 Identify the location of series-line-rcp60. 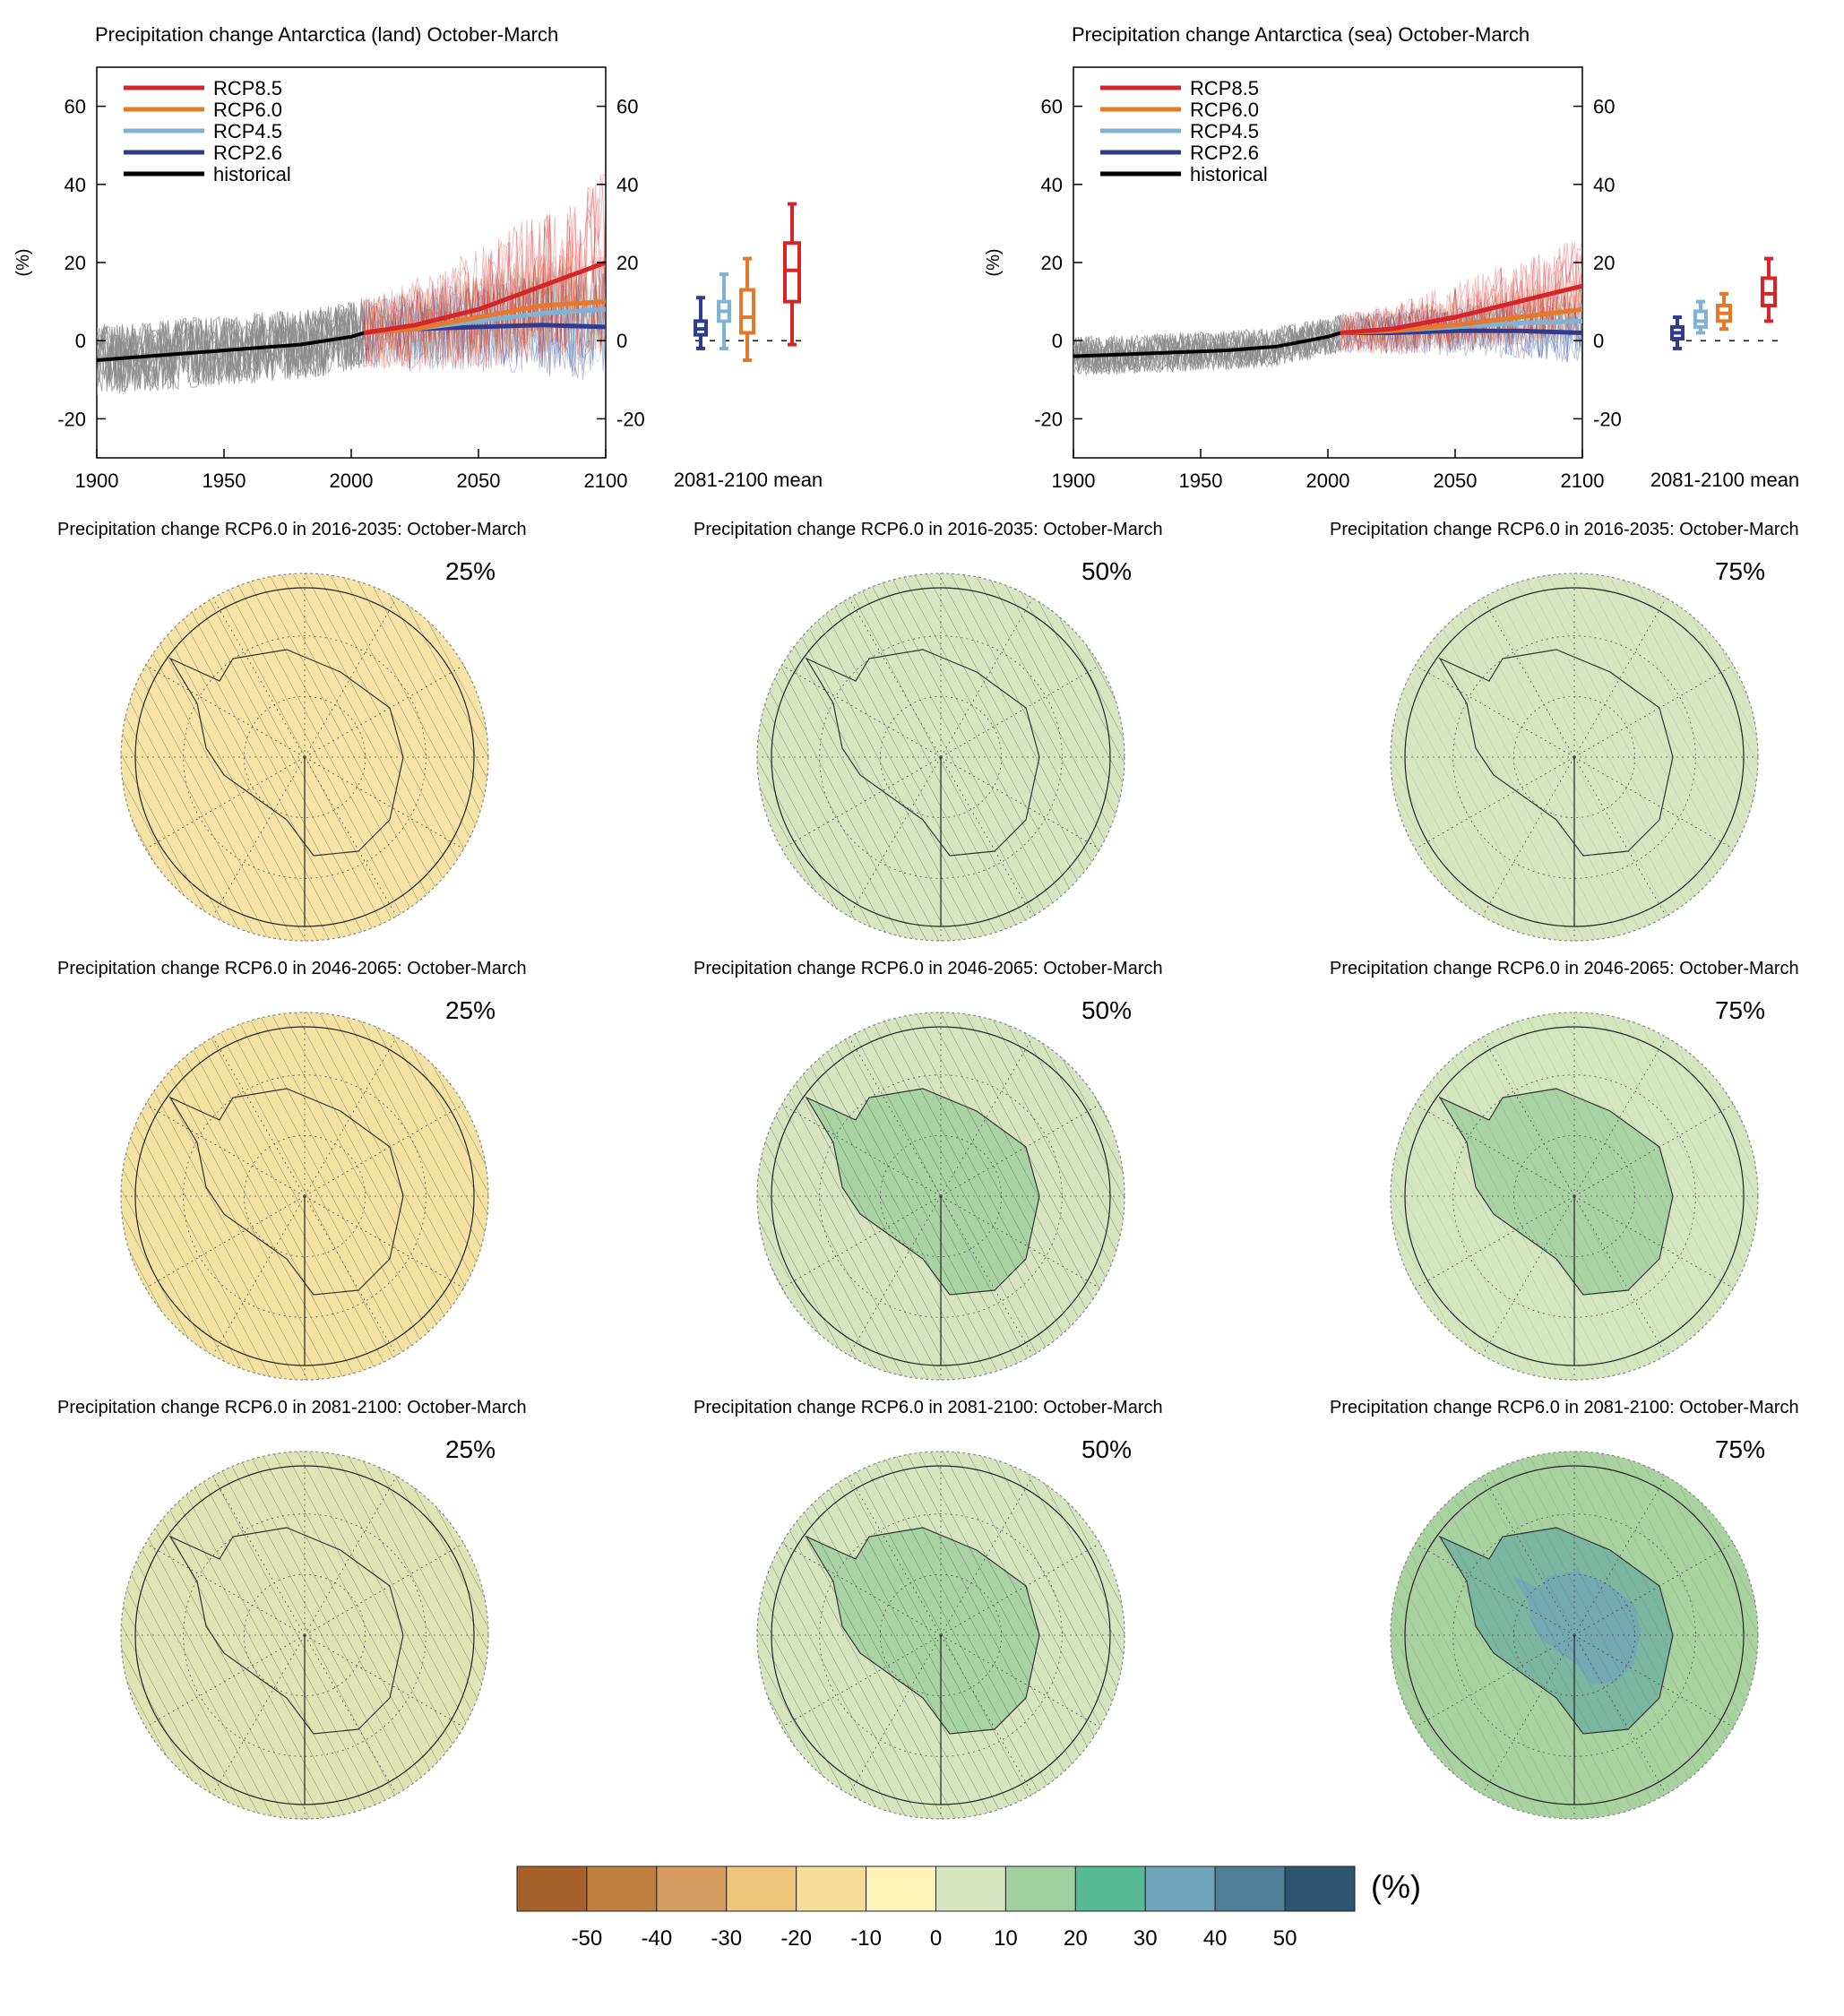
(485, 317).